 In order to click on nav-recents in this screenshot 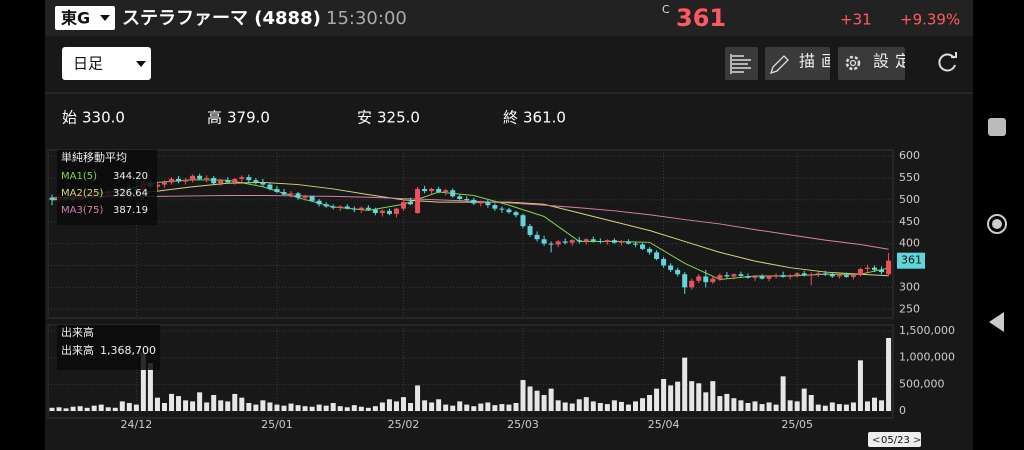, I will do `click(997, 127)`.